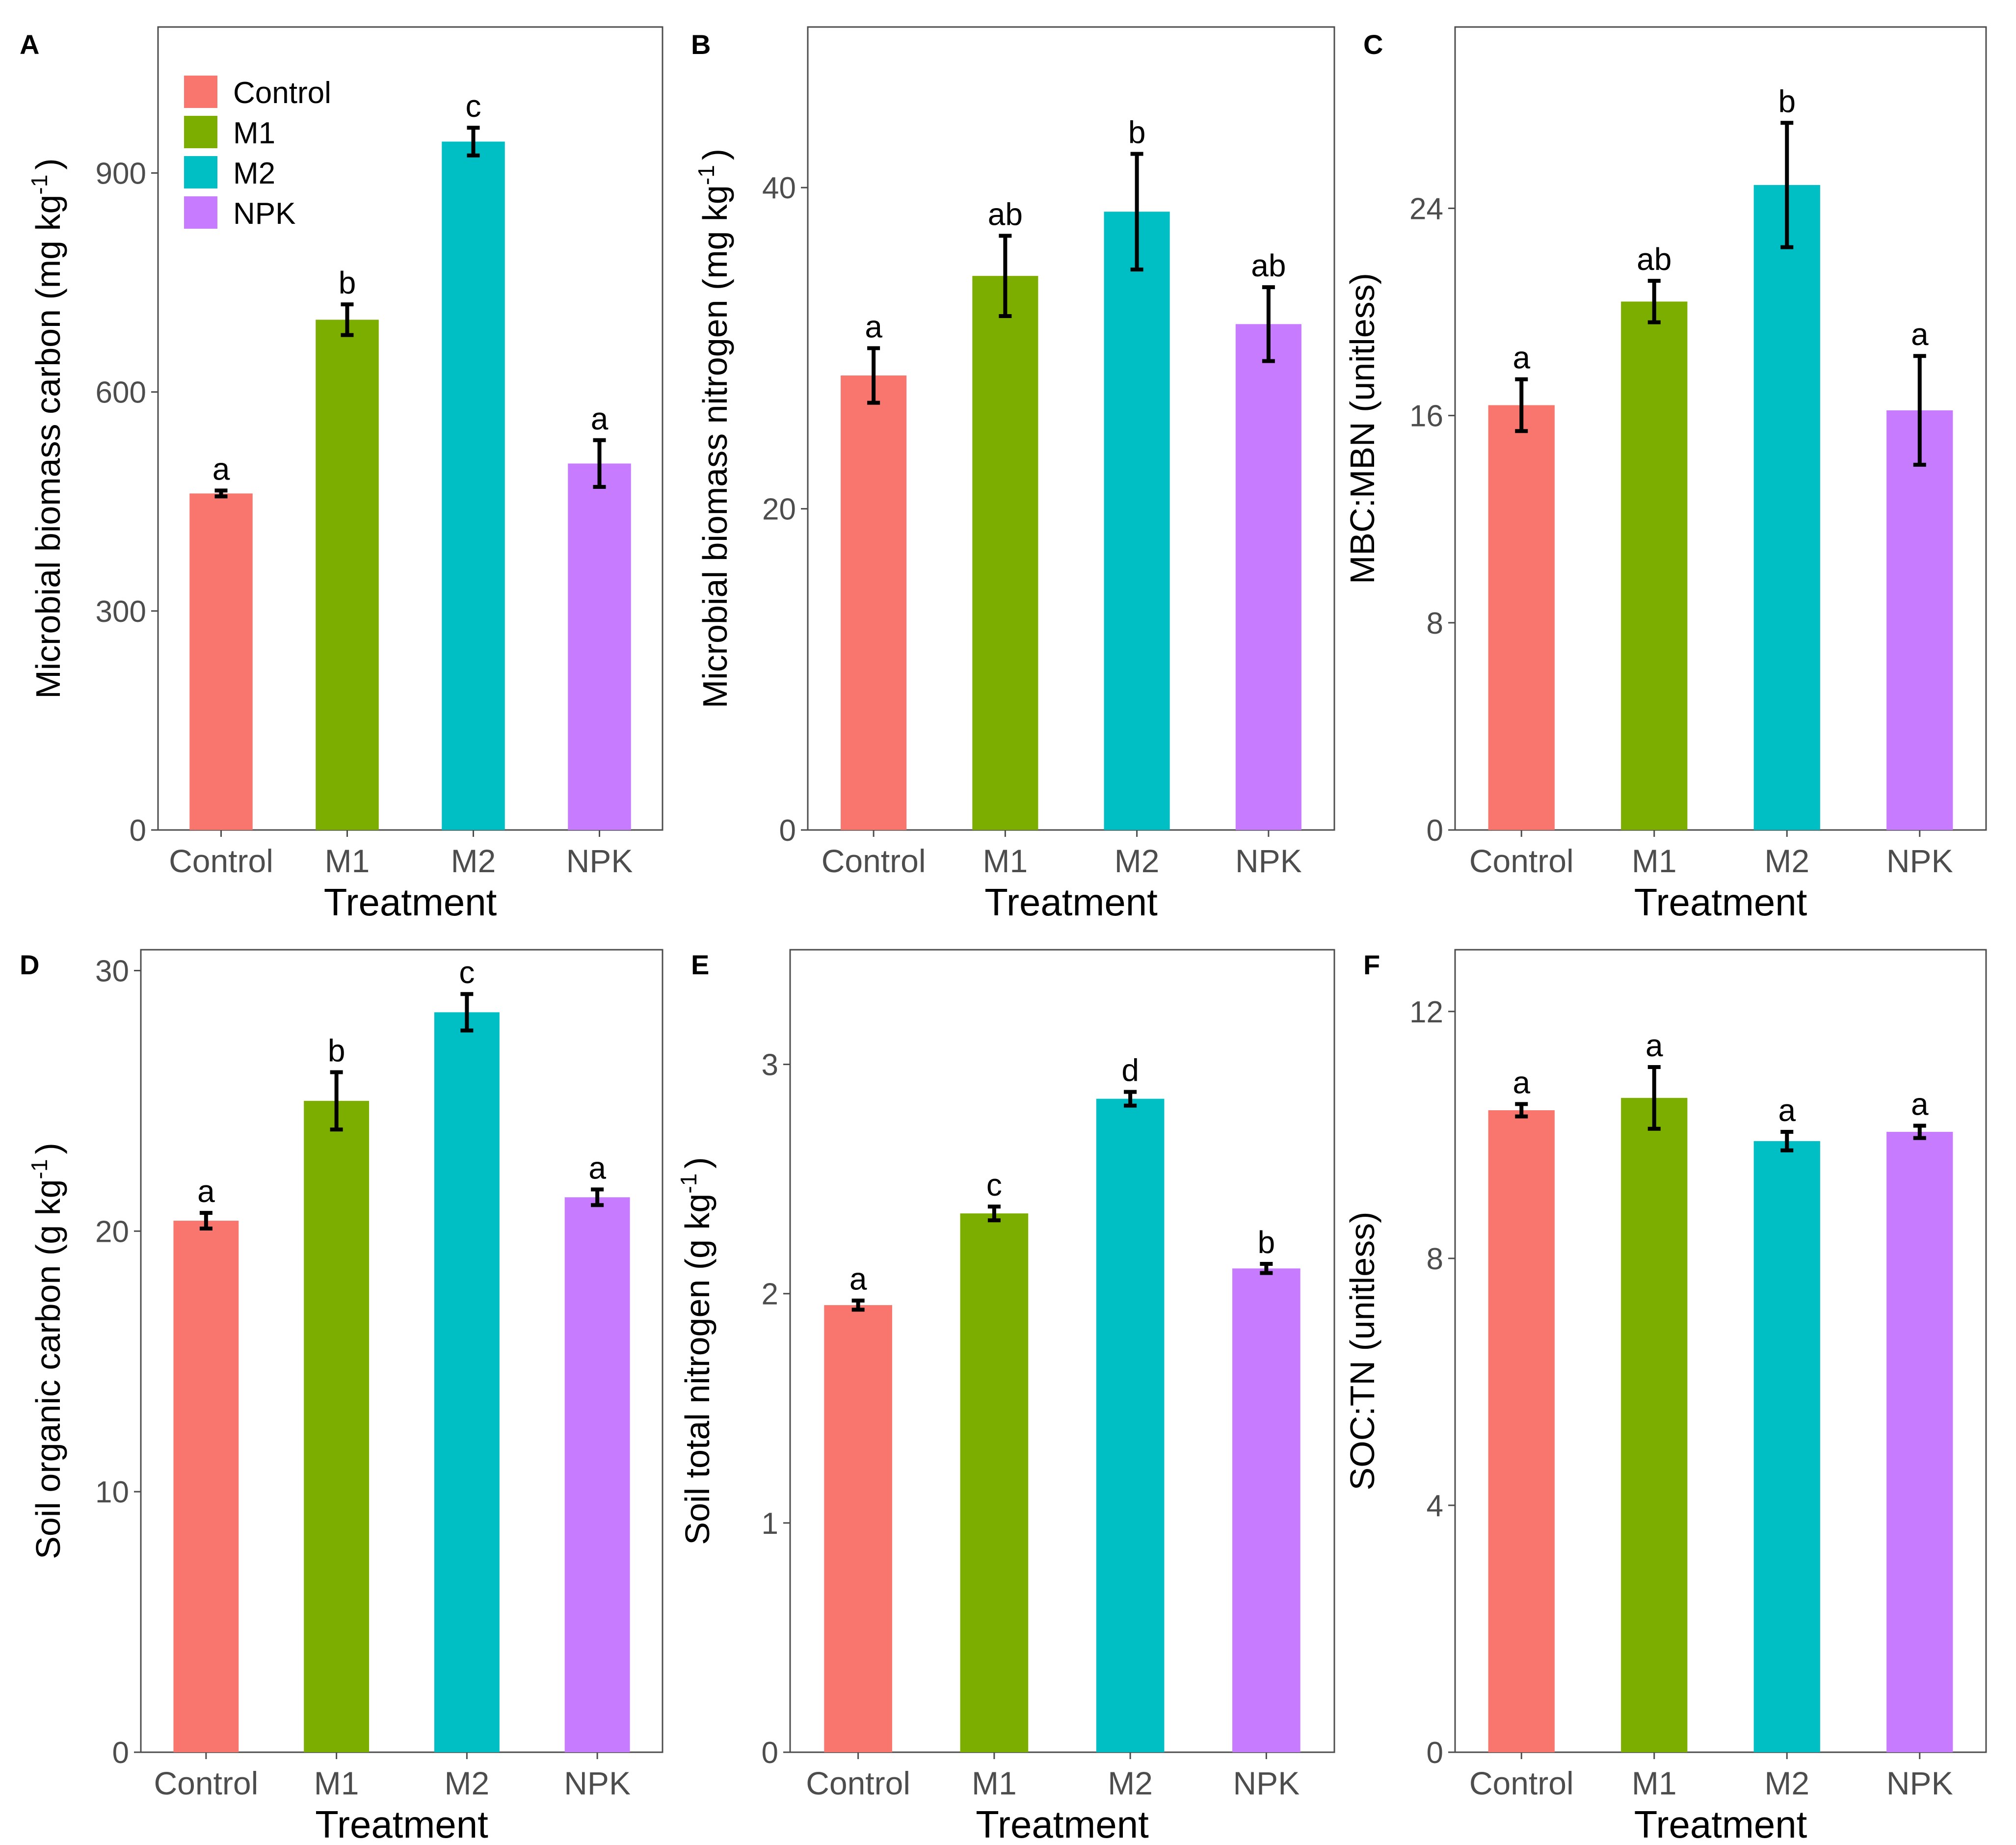 This screenshot has height=1845, width=2016. Describe the element at coordinates (254, 173) in the screenshot. I see `legend-label-m2: M2` at that location.